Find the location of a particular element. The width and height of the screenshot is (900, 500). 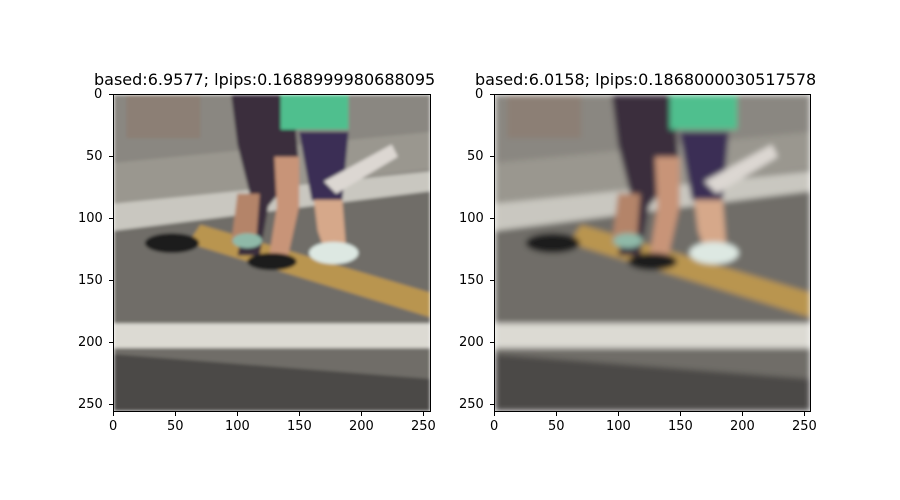

left-y-tick: 200 is located at coordinates (90, 342).